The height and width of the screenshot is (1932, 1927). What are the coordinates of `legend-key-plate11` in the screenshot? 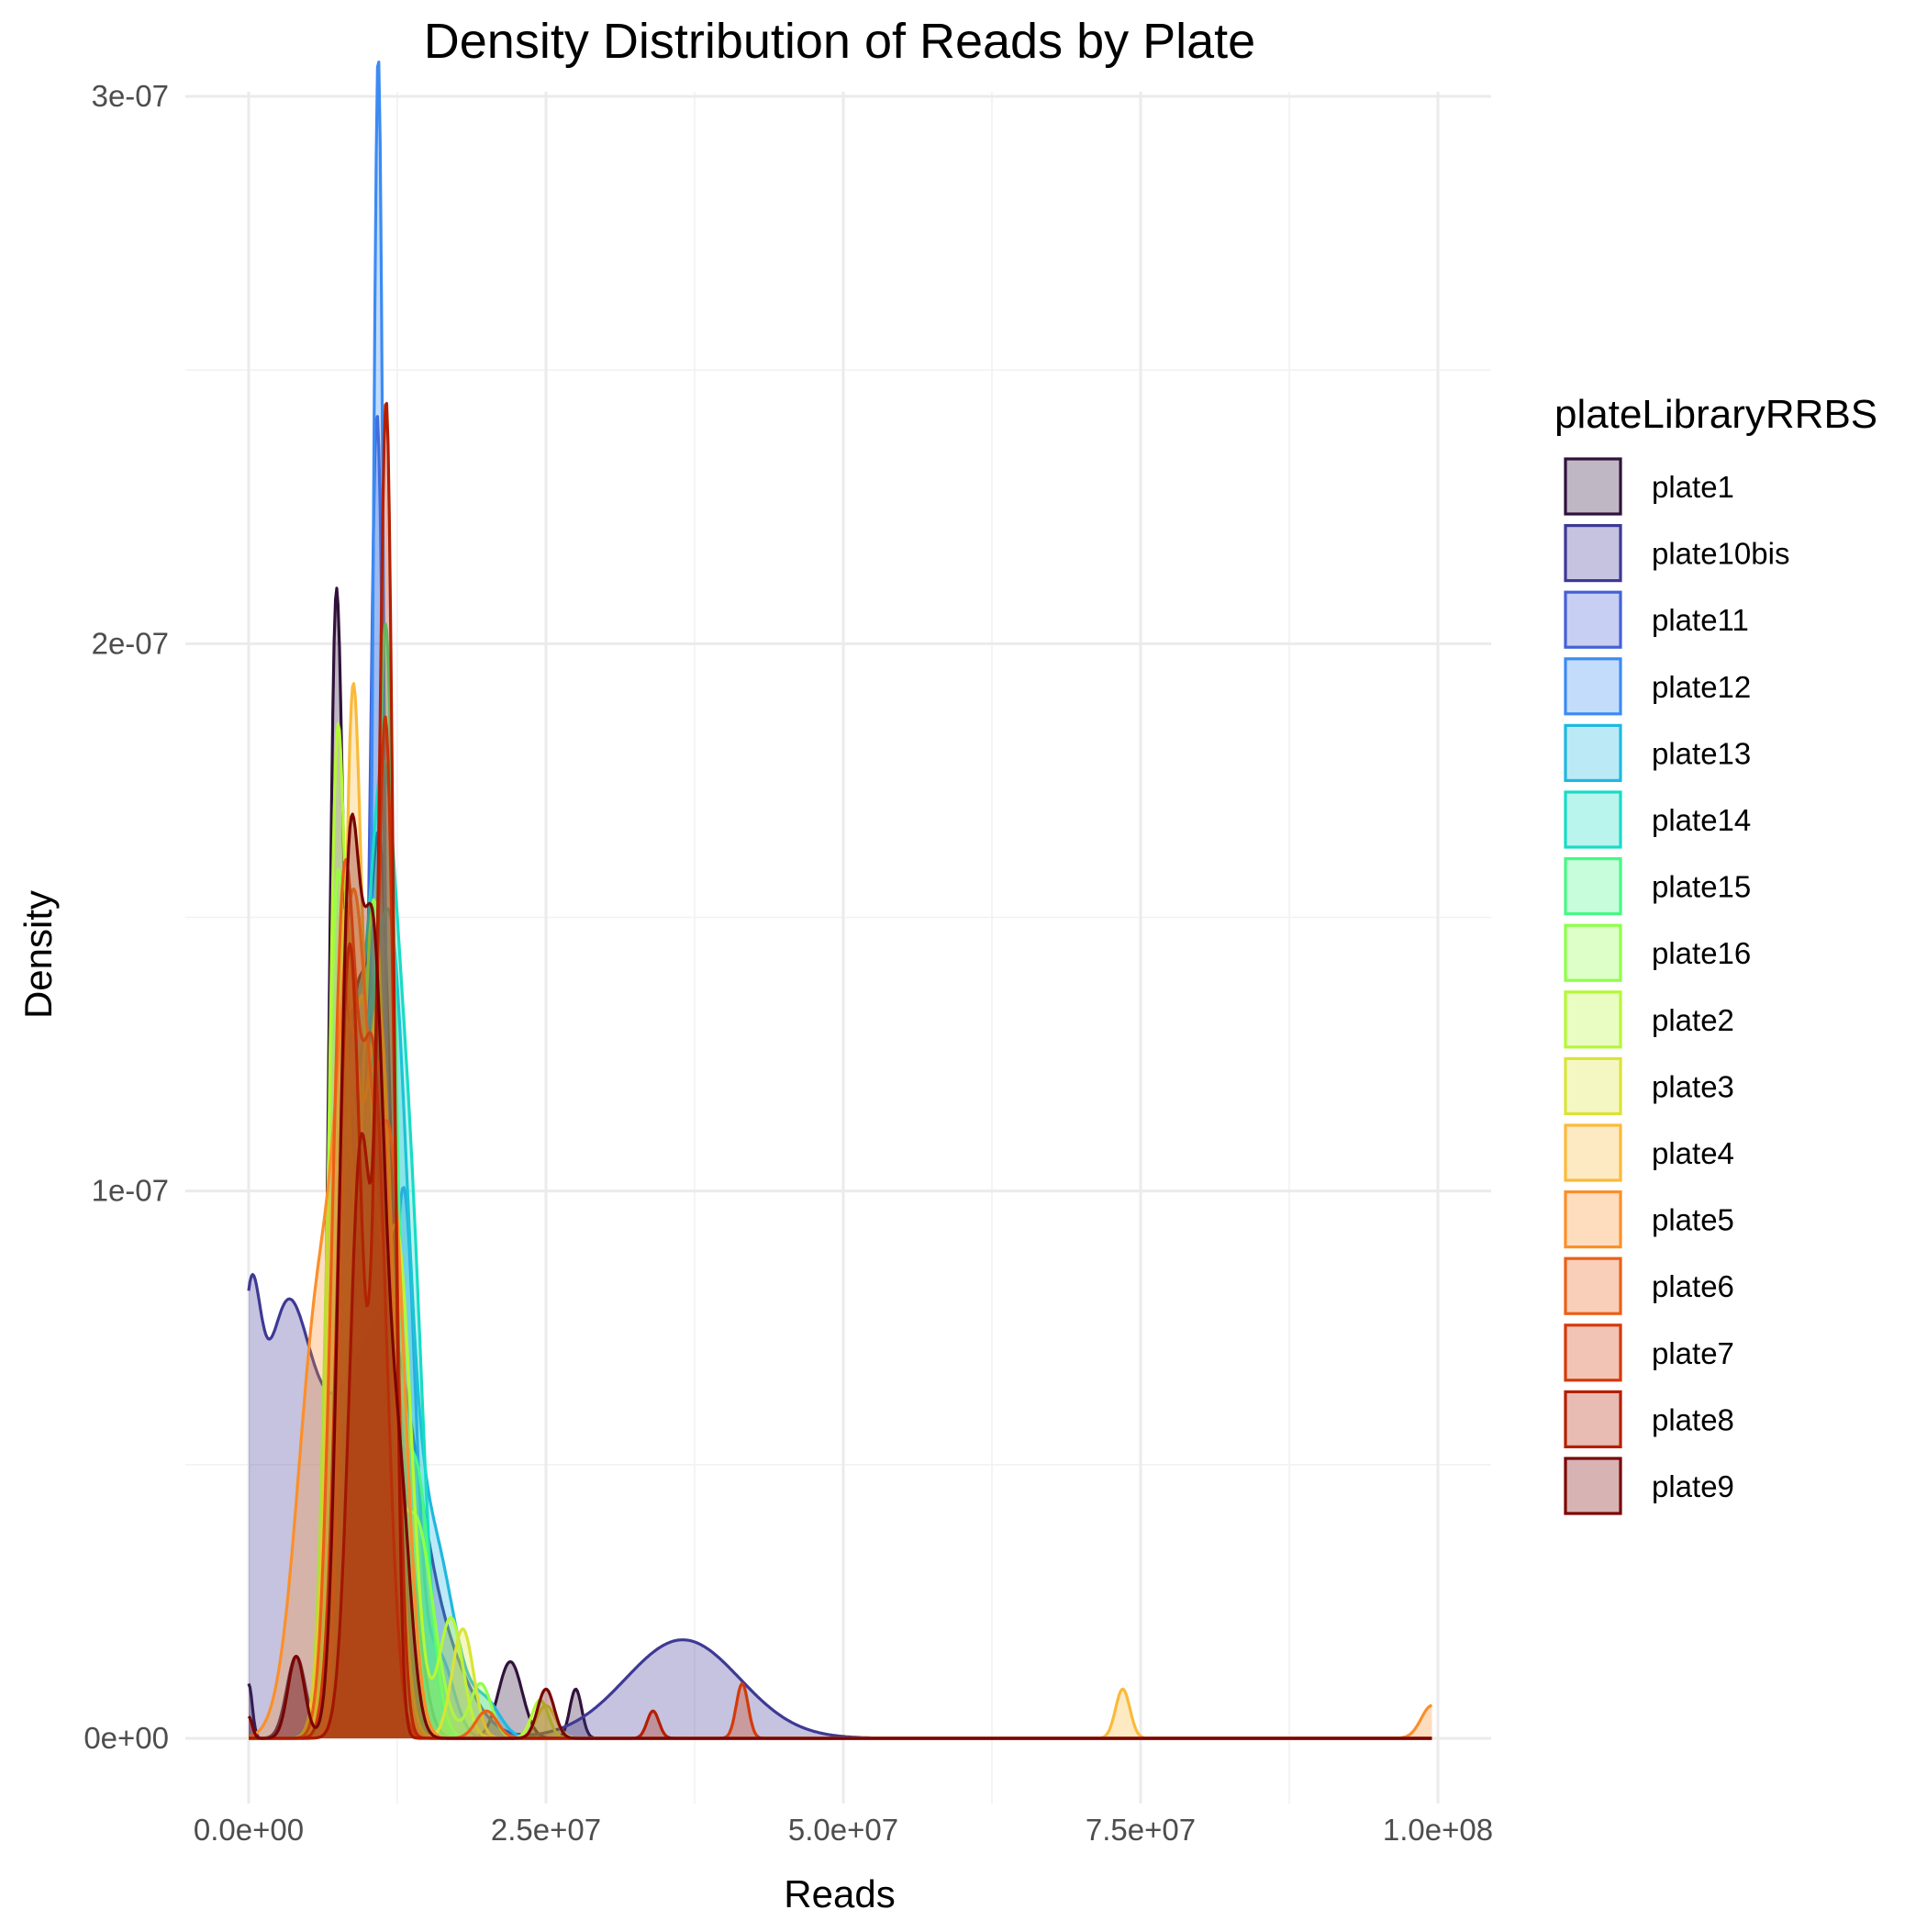 It's located at (1593, 619).